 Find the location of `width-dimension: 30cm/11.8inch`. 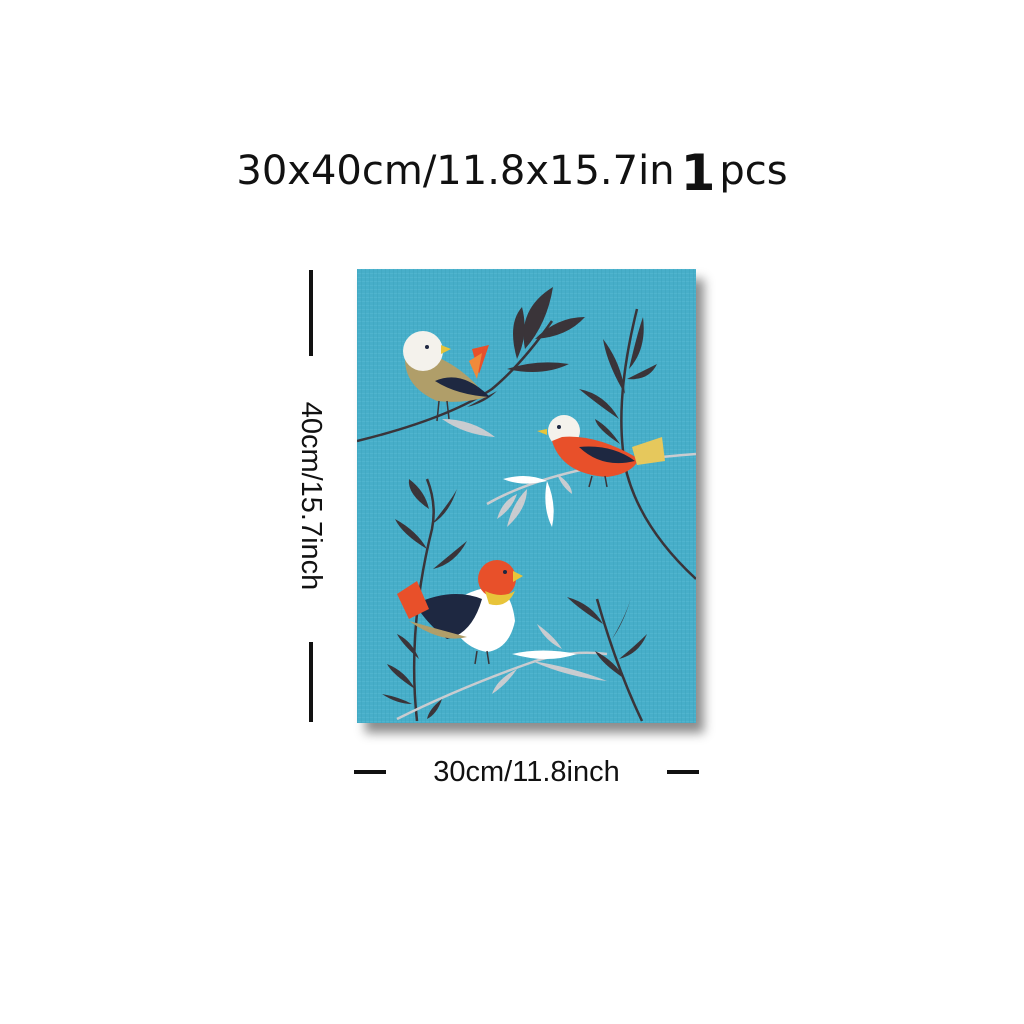

width-dimension: 30cm/11.8inch is located at coordinates (526, 772).